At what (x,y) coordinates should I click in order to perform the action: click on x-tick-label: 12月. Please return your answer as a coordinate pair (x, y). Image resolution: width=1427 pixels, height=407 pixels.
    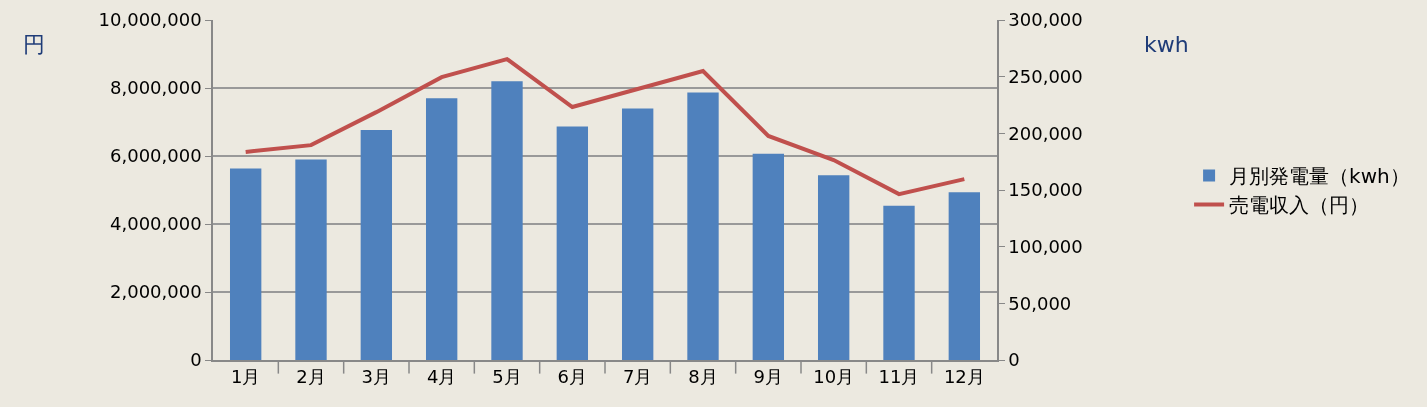
    Looking at the image, I should click on (964, 377).